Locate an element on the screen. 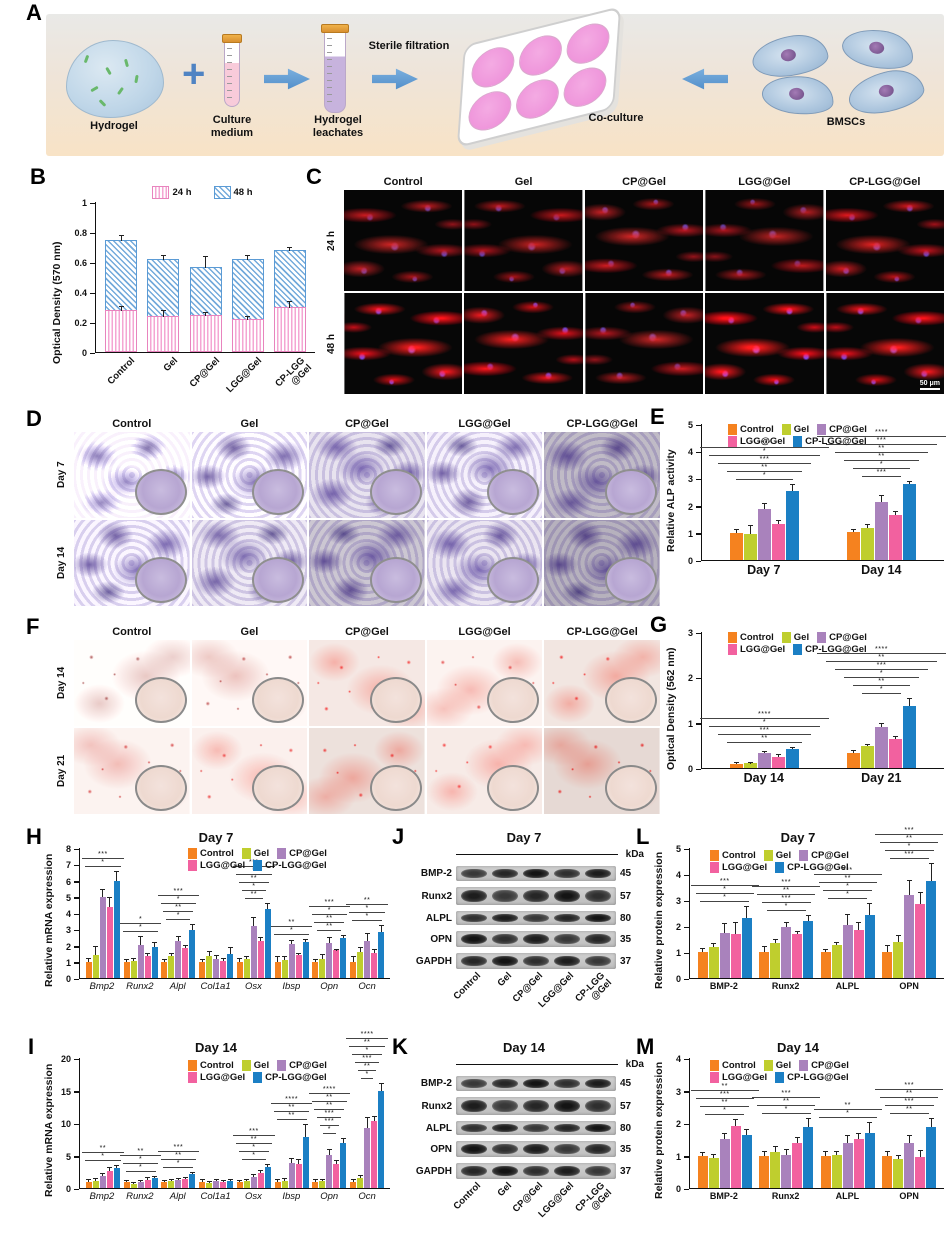  six-well-plate is located at coordinates (539, 77).